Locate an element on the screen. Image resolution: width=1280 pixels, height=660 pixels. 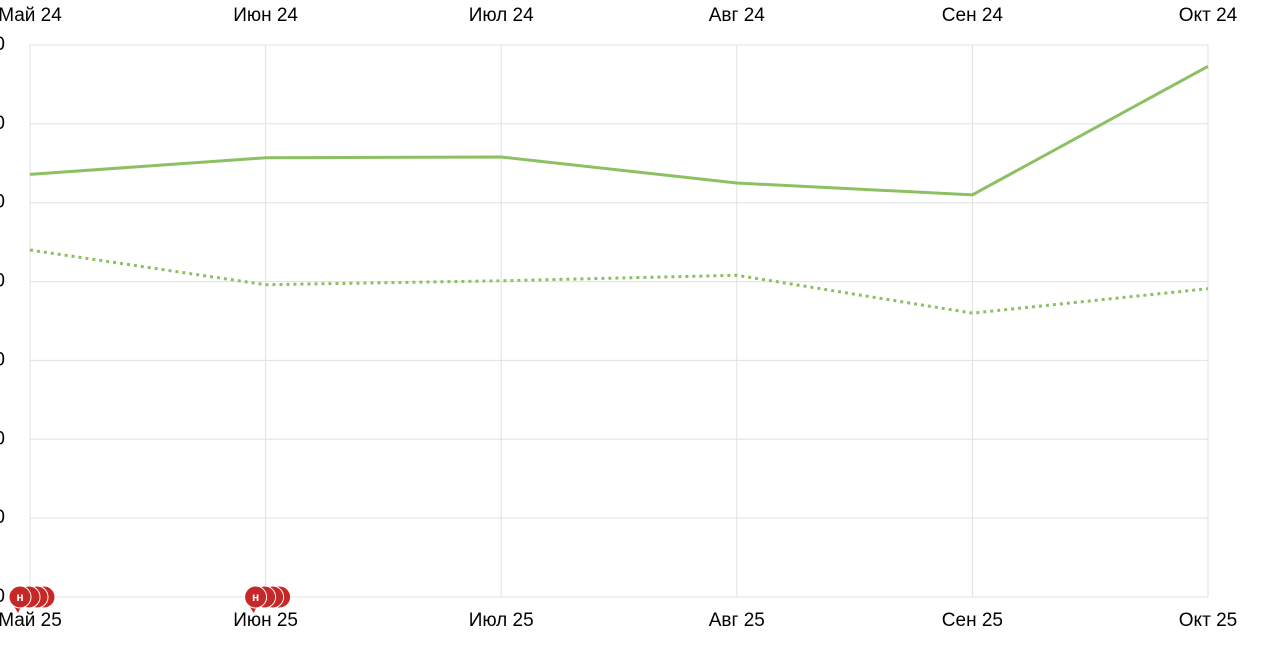
x-tick-label: Июл 25 is located at coordinates (501, 620).